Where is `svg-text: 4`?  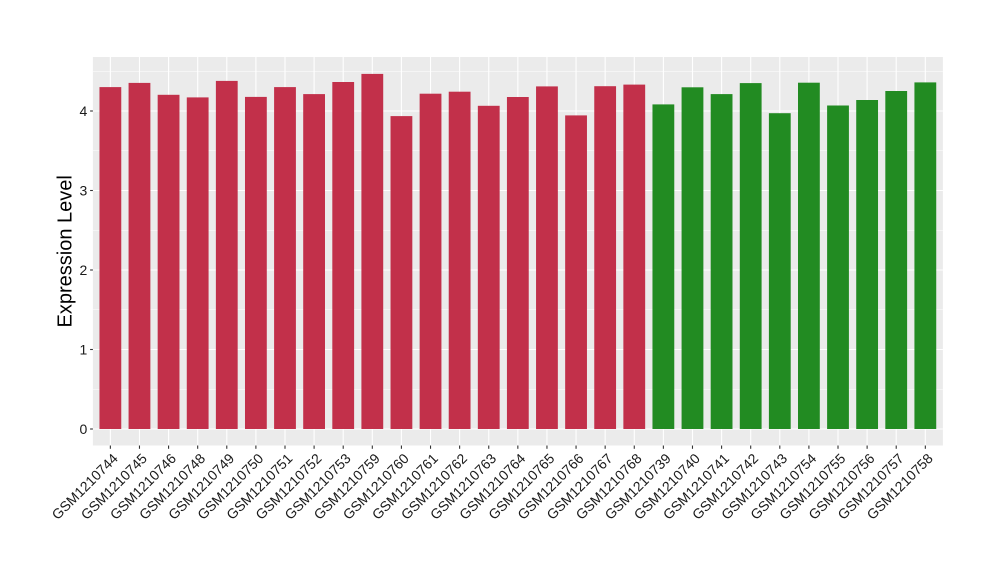 svg-text: 4 is located at coordinates (84, 111).